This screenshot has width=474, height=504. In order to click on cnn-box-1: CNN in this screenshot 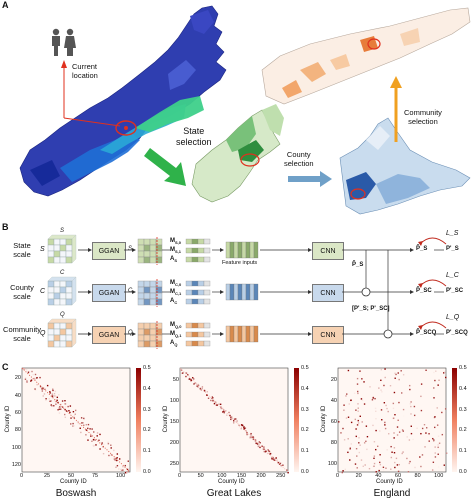, I will do `click(328, 293)`.